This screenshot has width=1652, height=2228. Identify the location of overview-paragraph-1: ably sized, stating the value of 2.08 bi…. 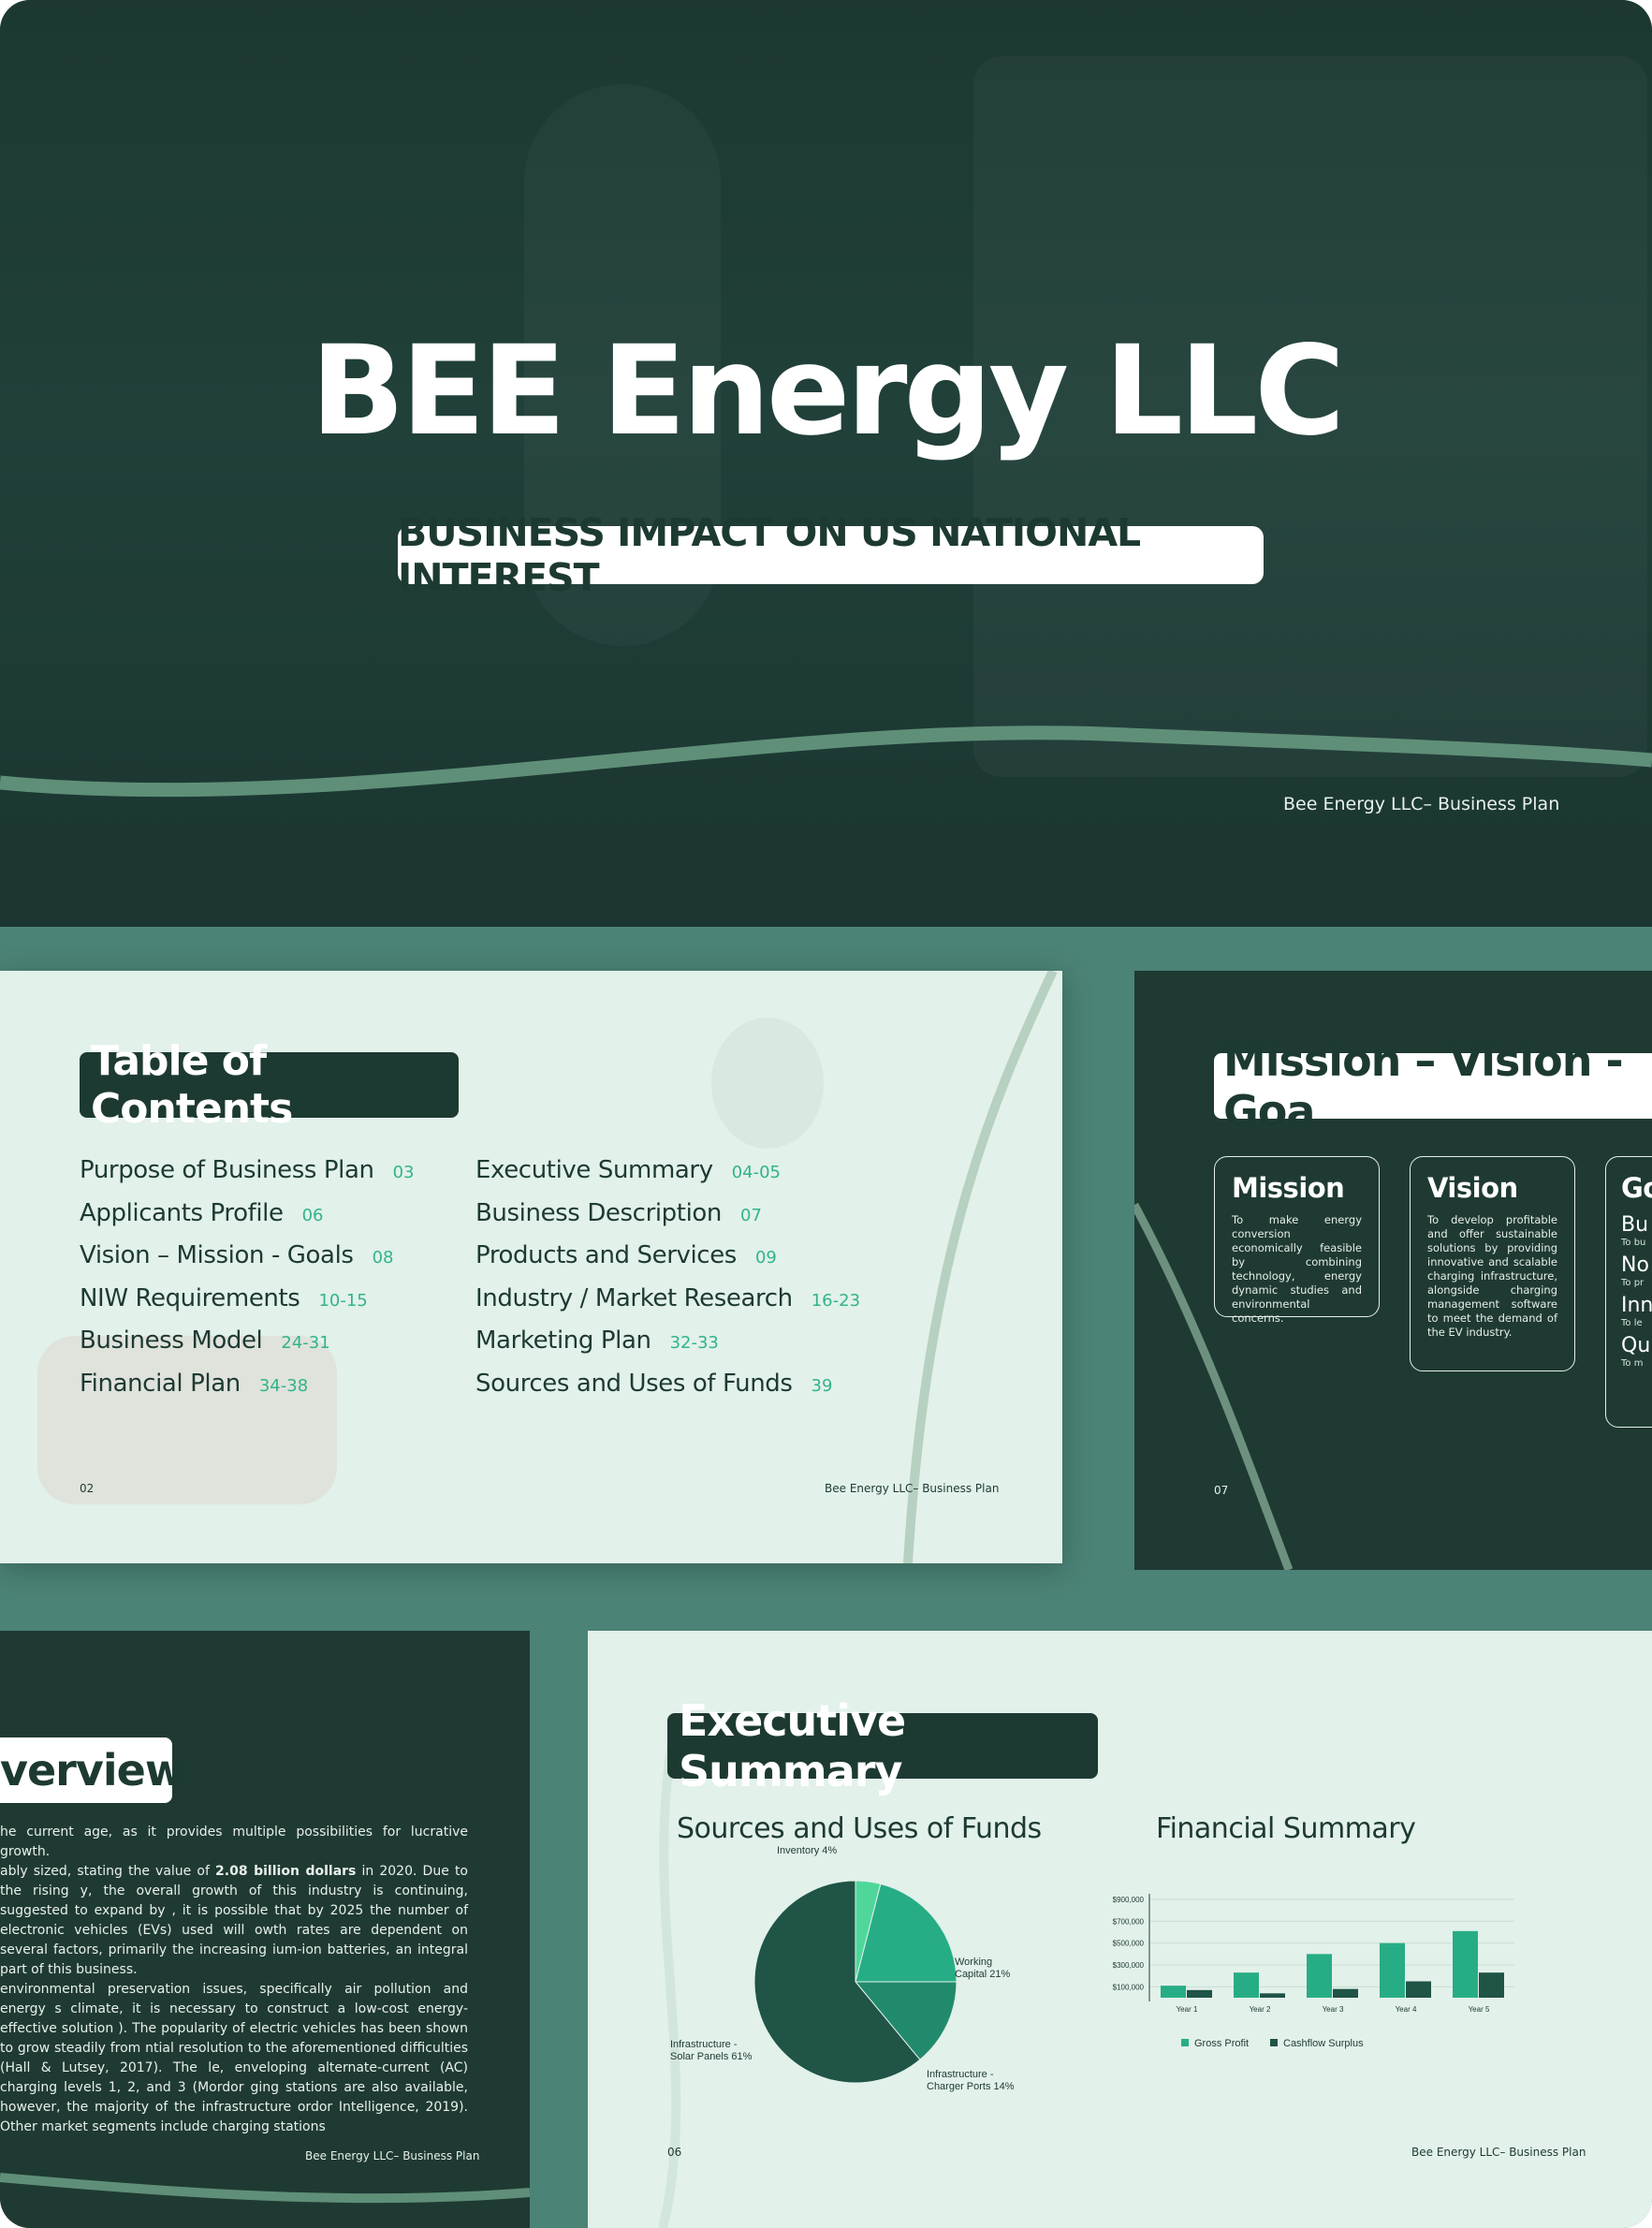
(234, 1921).